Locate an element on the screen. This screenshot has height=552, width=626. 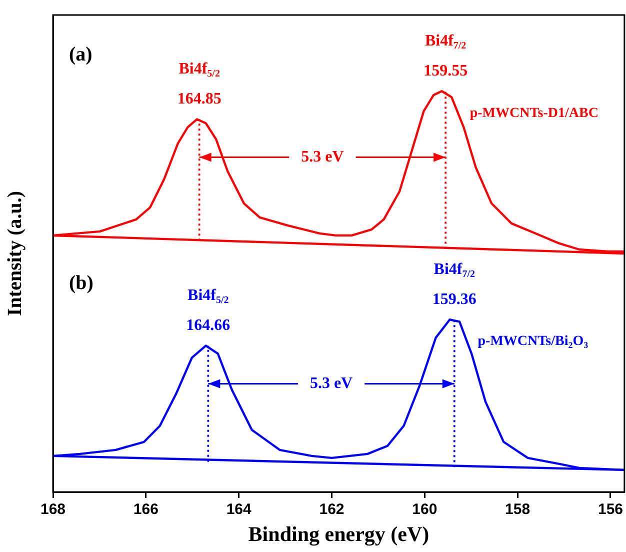
x-tick-label: 168 is located at coordinates (53, 509).